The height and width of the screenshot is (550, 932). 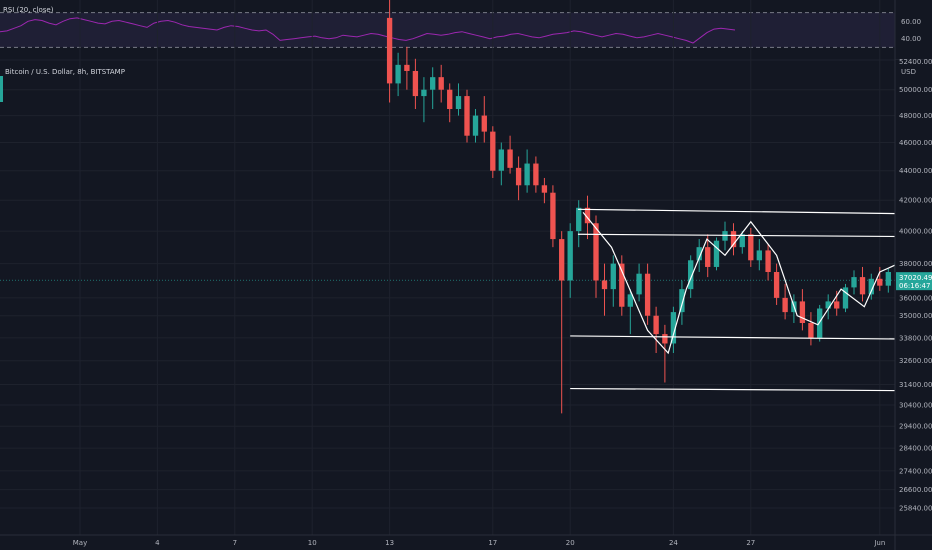 I want to click on last-price-tag: 37020.49 06:16:47, so click(x=914, y=281).